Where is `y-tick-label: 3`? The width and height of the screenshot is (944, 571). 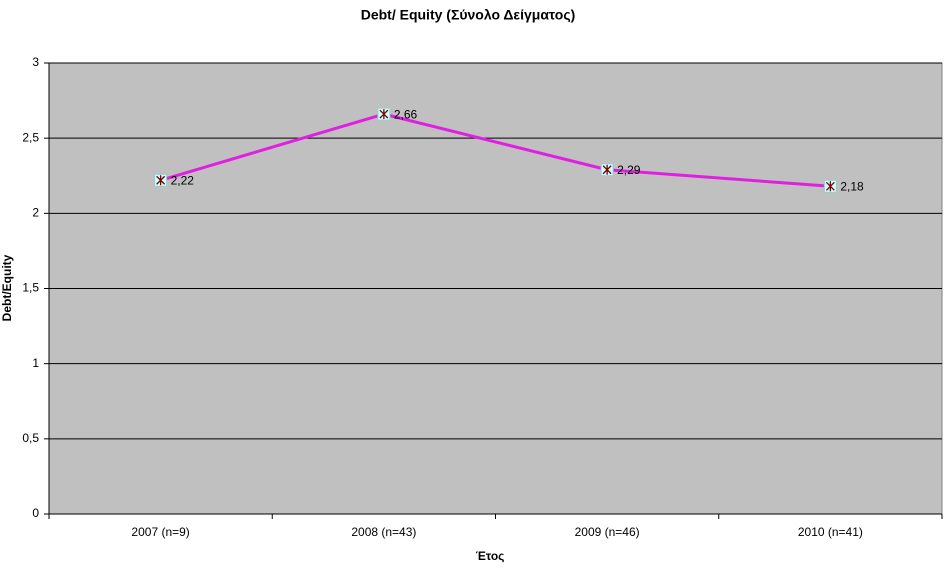 y-tick-label: 3 is located at coordinates (35, 62).